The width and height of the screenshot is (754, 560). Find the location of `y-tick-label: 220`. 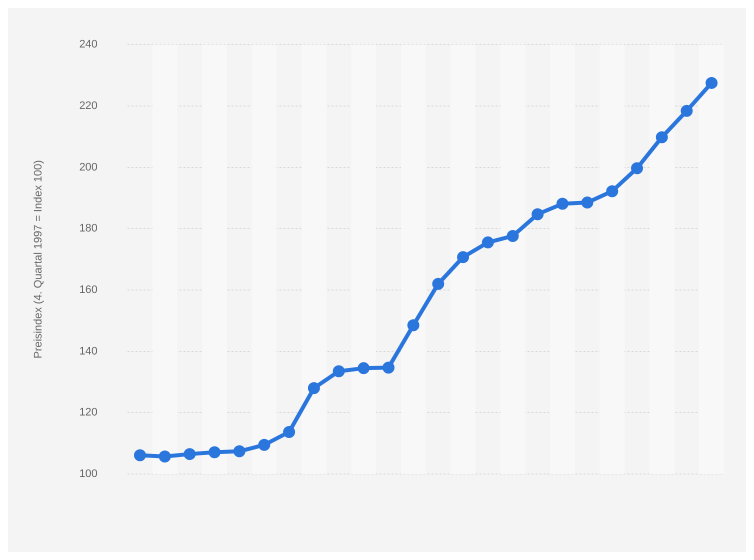

y-tick-label: 220 is located at coordinates (88, 106).